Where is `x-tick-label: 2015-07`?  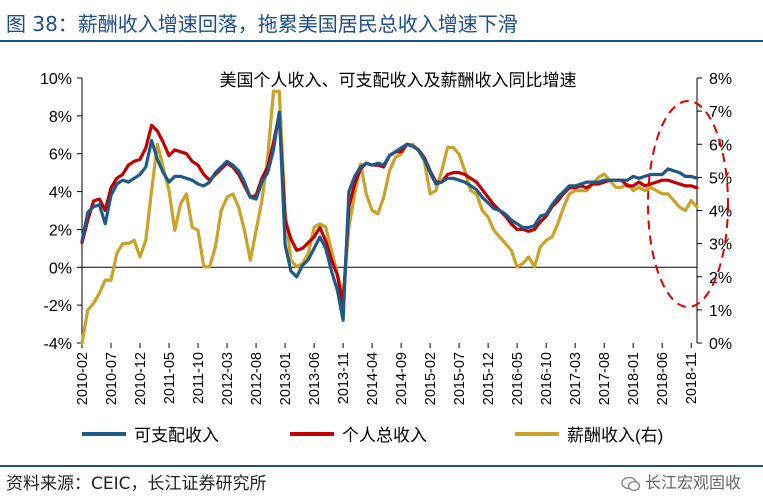
x-tick-label: 2015-07 is located at coordinates (460, 378).